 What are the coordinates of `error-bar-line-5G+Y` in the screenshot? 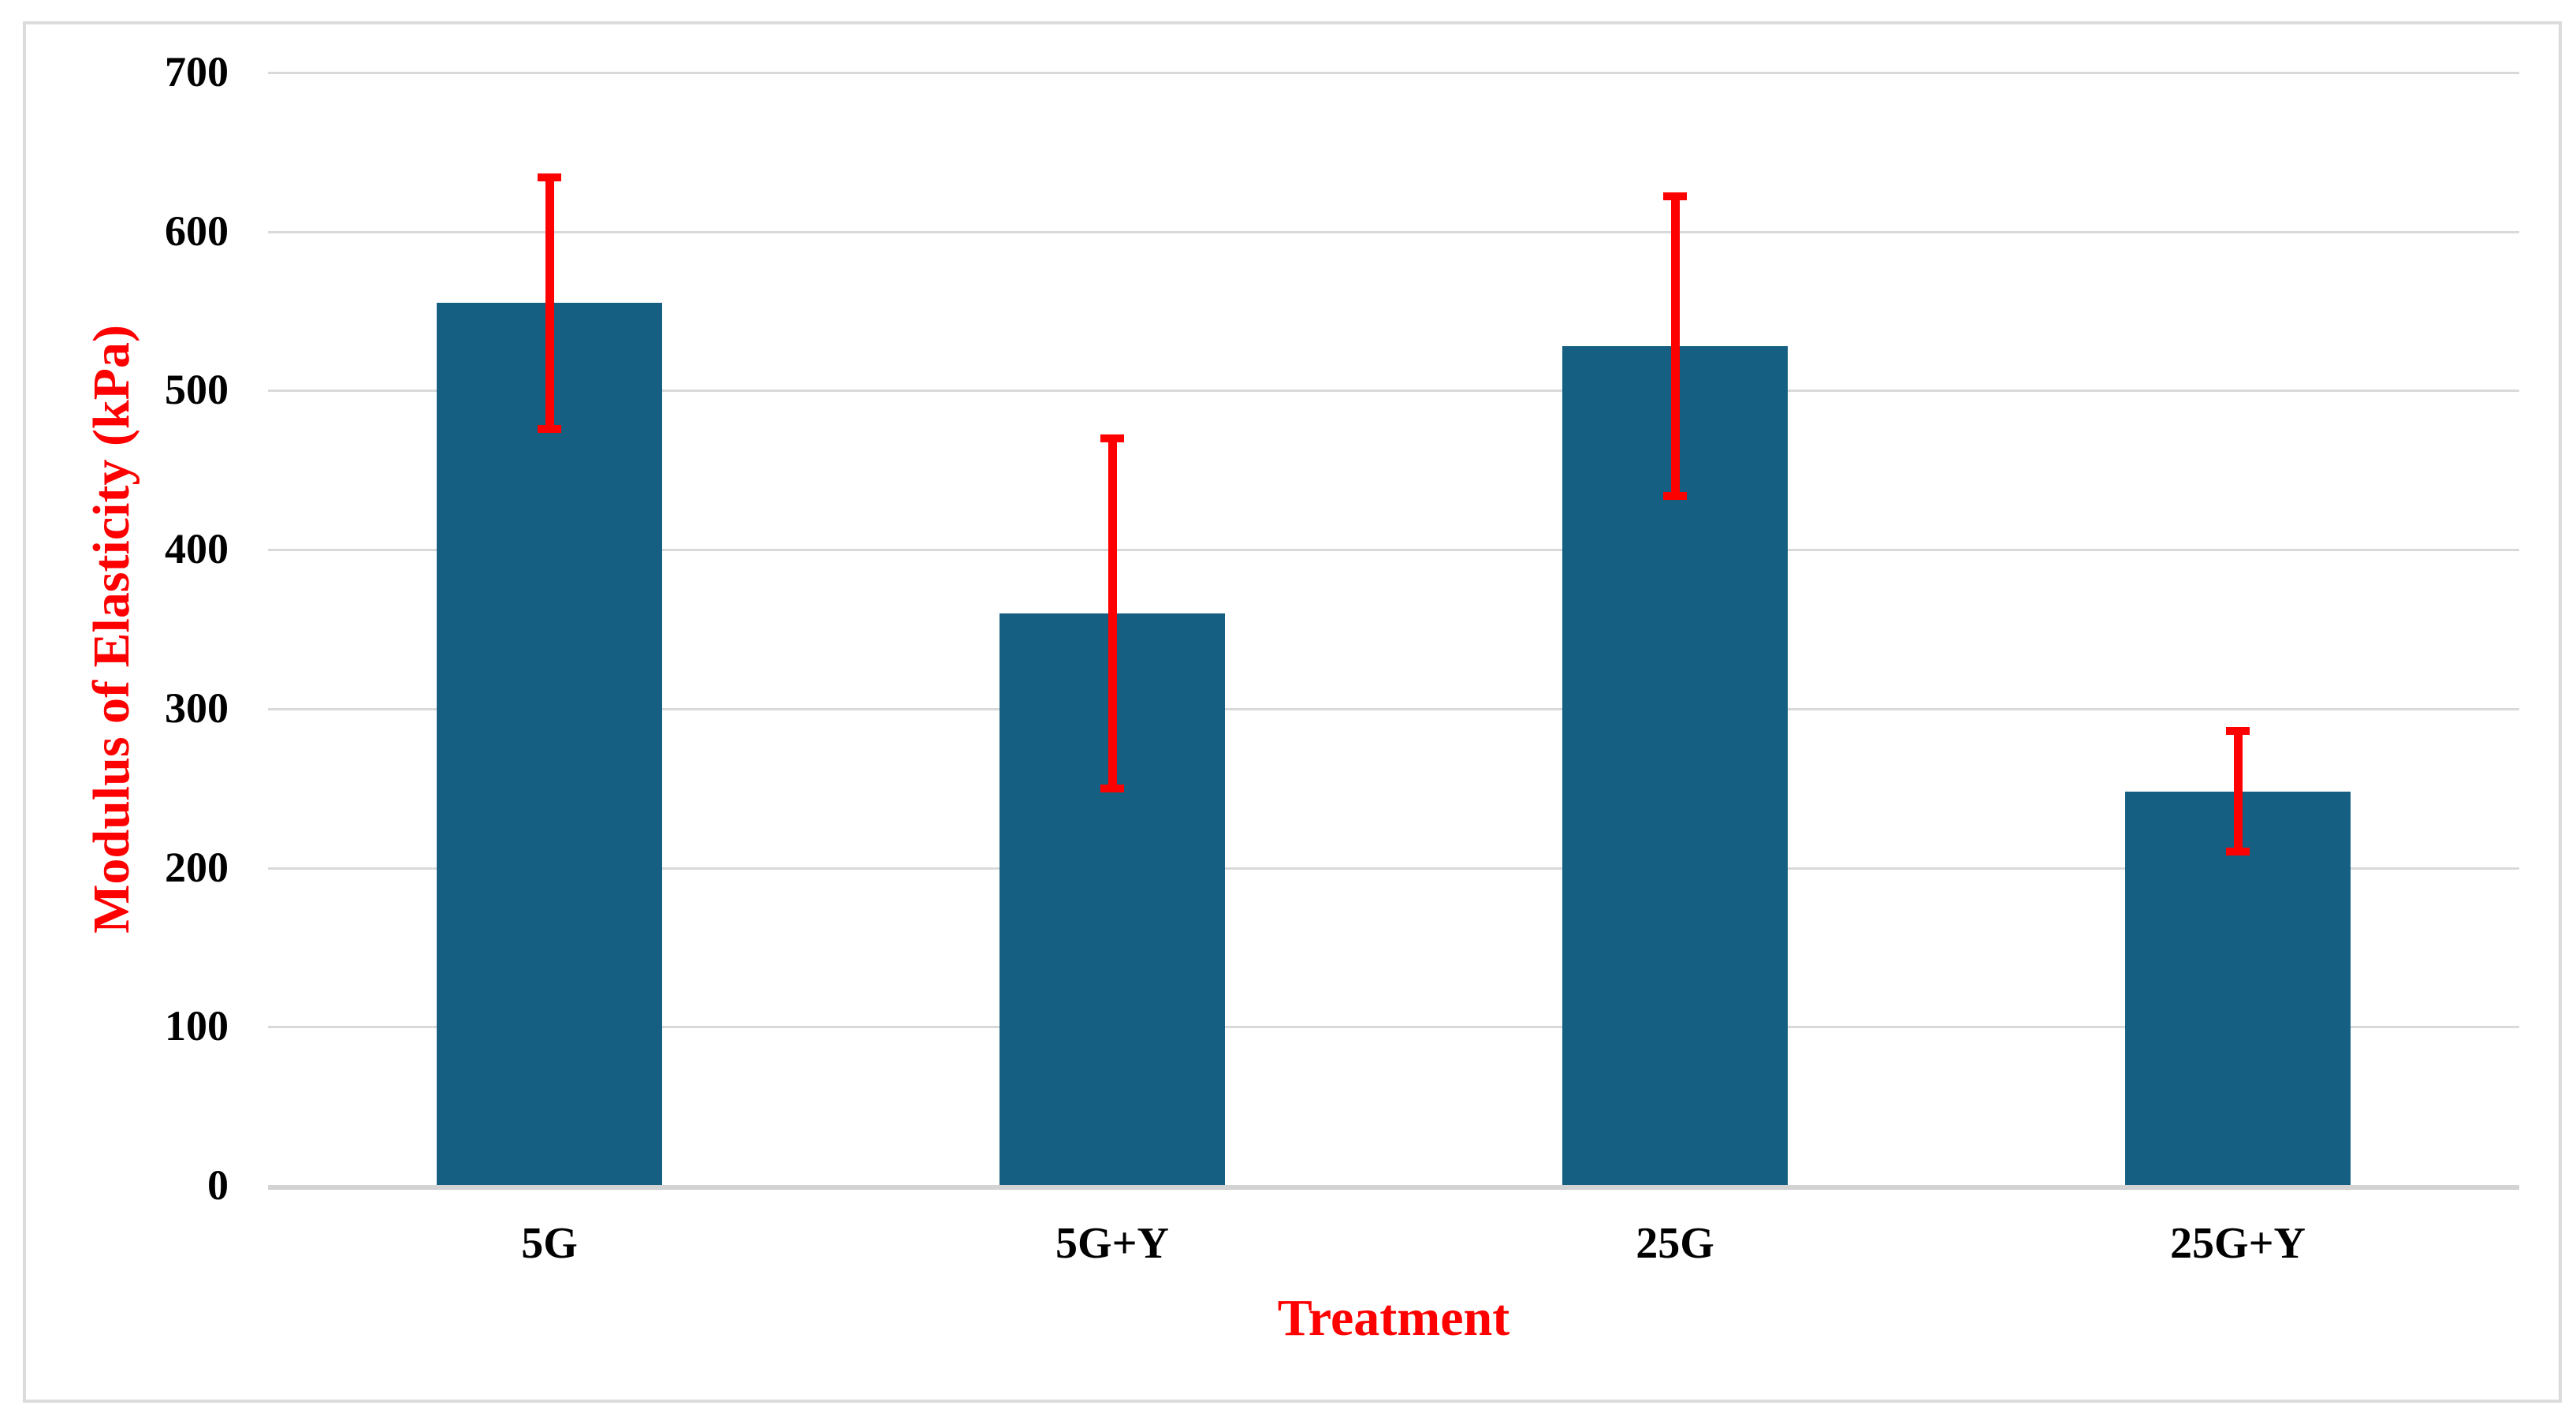 It's located at (1112, 613).